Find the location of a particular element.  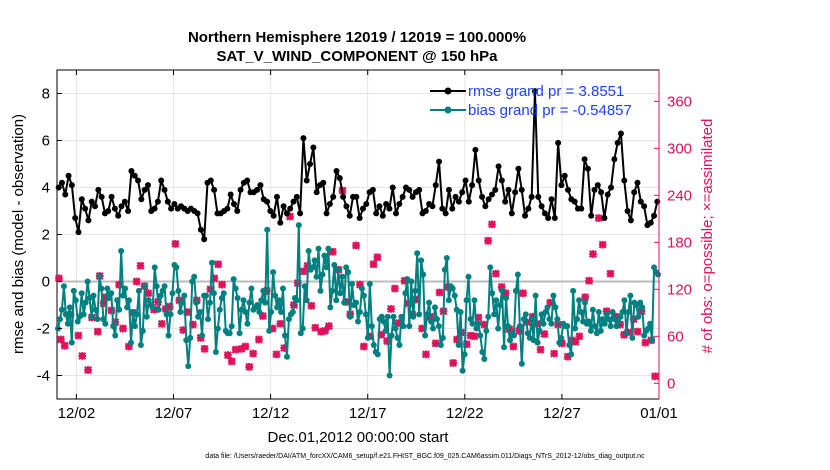

y-right-tick-label: 360 is located at coordinates (679, 101).